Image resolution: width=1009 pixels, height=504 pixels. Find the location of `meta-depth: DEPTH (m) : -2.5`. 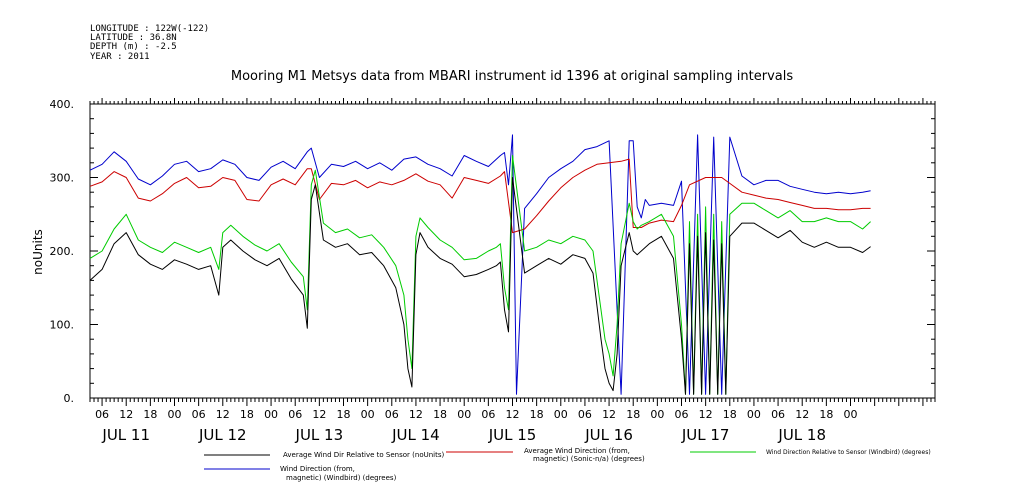

meta-depth: DEPTH (m) : -2.5 is located at coordinates (133, 47).